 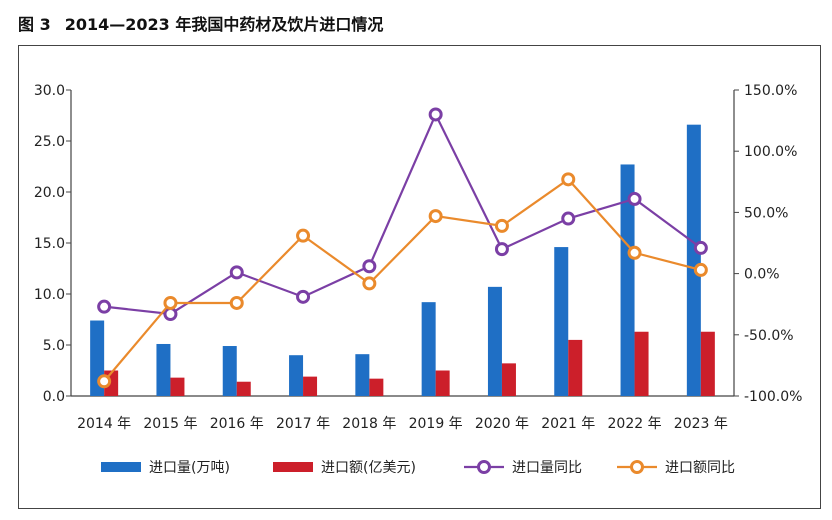 I want to click on legend-label: 进口量(万吨), so click(x=189, y=468).